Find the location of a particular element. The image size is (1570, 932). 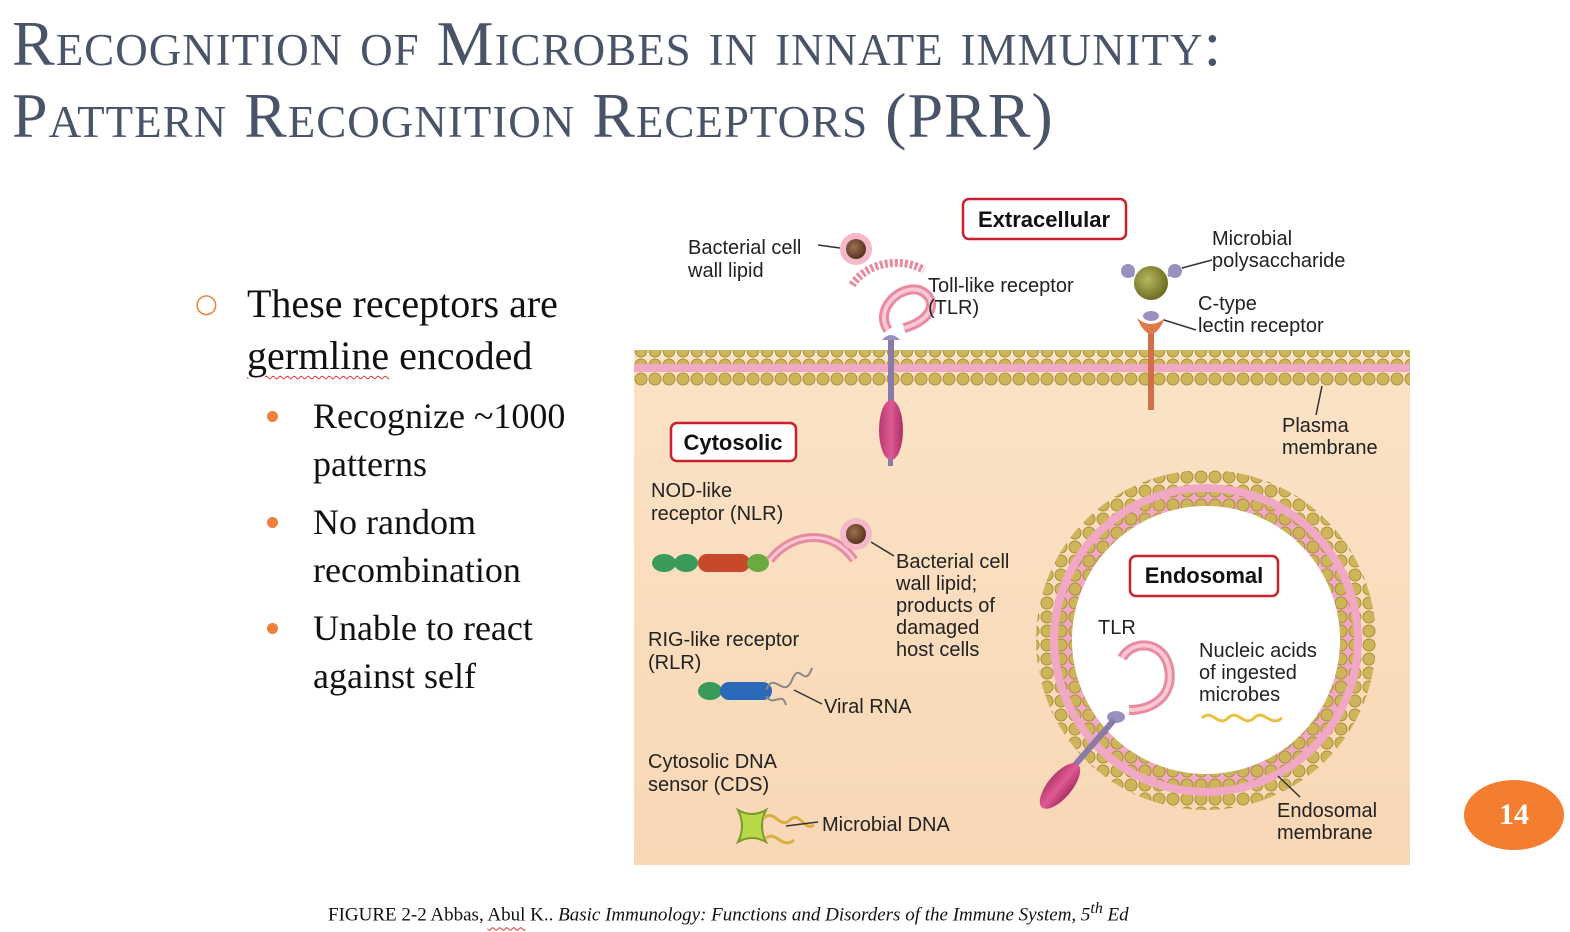

label-bl2-4: damaged is located at coordinates (937, 628).